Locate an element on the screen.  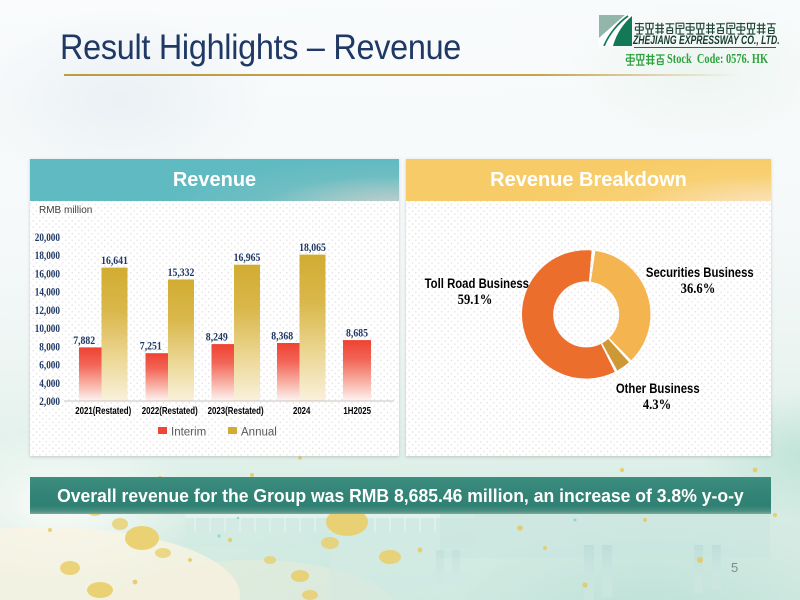
svg-text: Annual is located at coordinates (259, 433).